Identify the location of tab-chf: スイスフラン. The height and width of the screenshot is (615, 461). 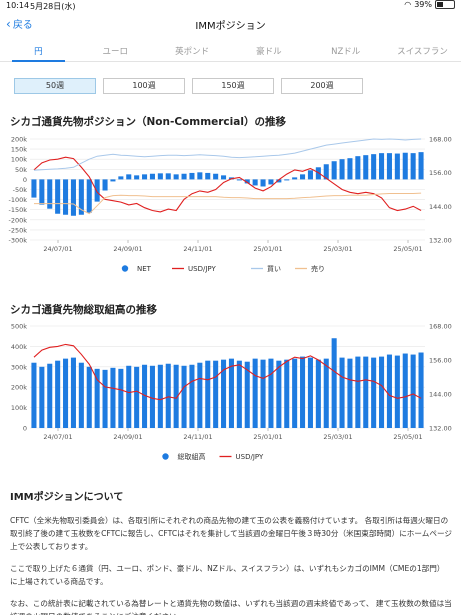
(422, 52).